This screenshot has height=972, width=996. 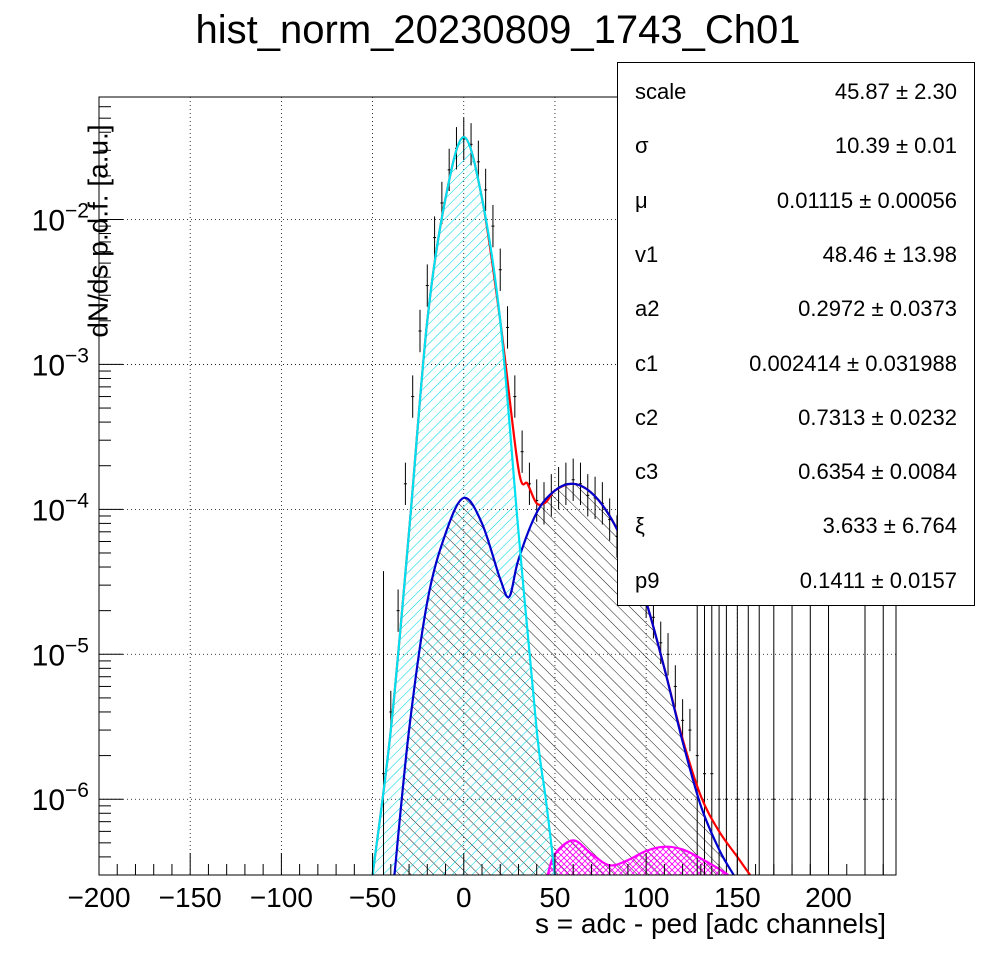 I want to click on y-axis-label: dN/ds p.d.f. [a.u.], so click(x=98, y=231).